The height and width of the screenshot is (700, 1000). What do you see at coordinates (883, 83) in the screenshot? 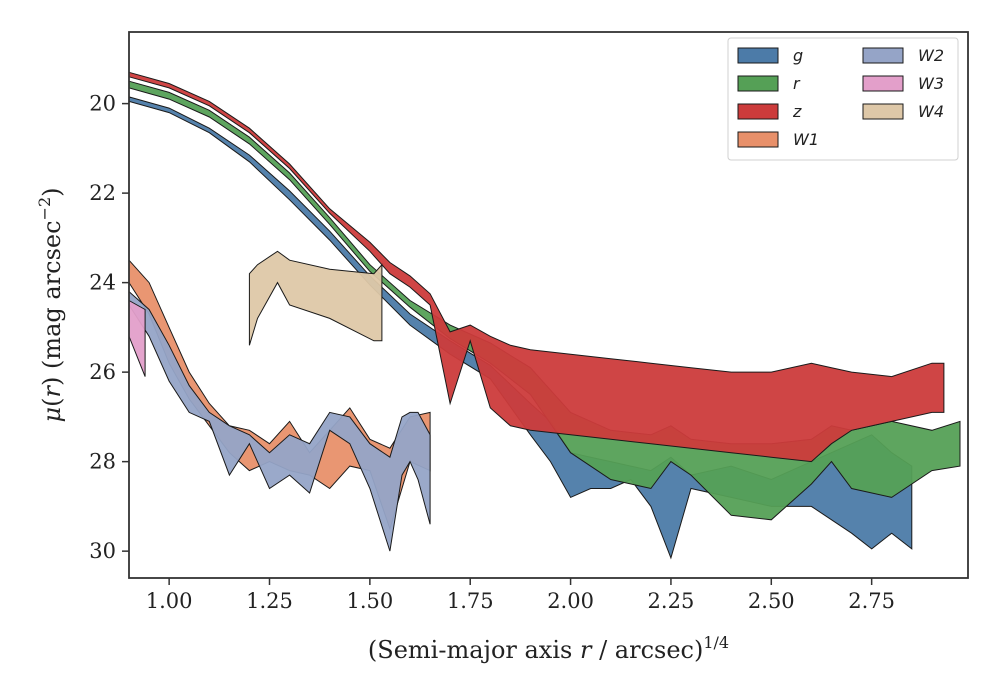
I see `legend-swatch-w3` at bounding box center [883, 83].